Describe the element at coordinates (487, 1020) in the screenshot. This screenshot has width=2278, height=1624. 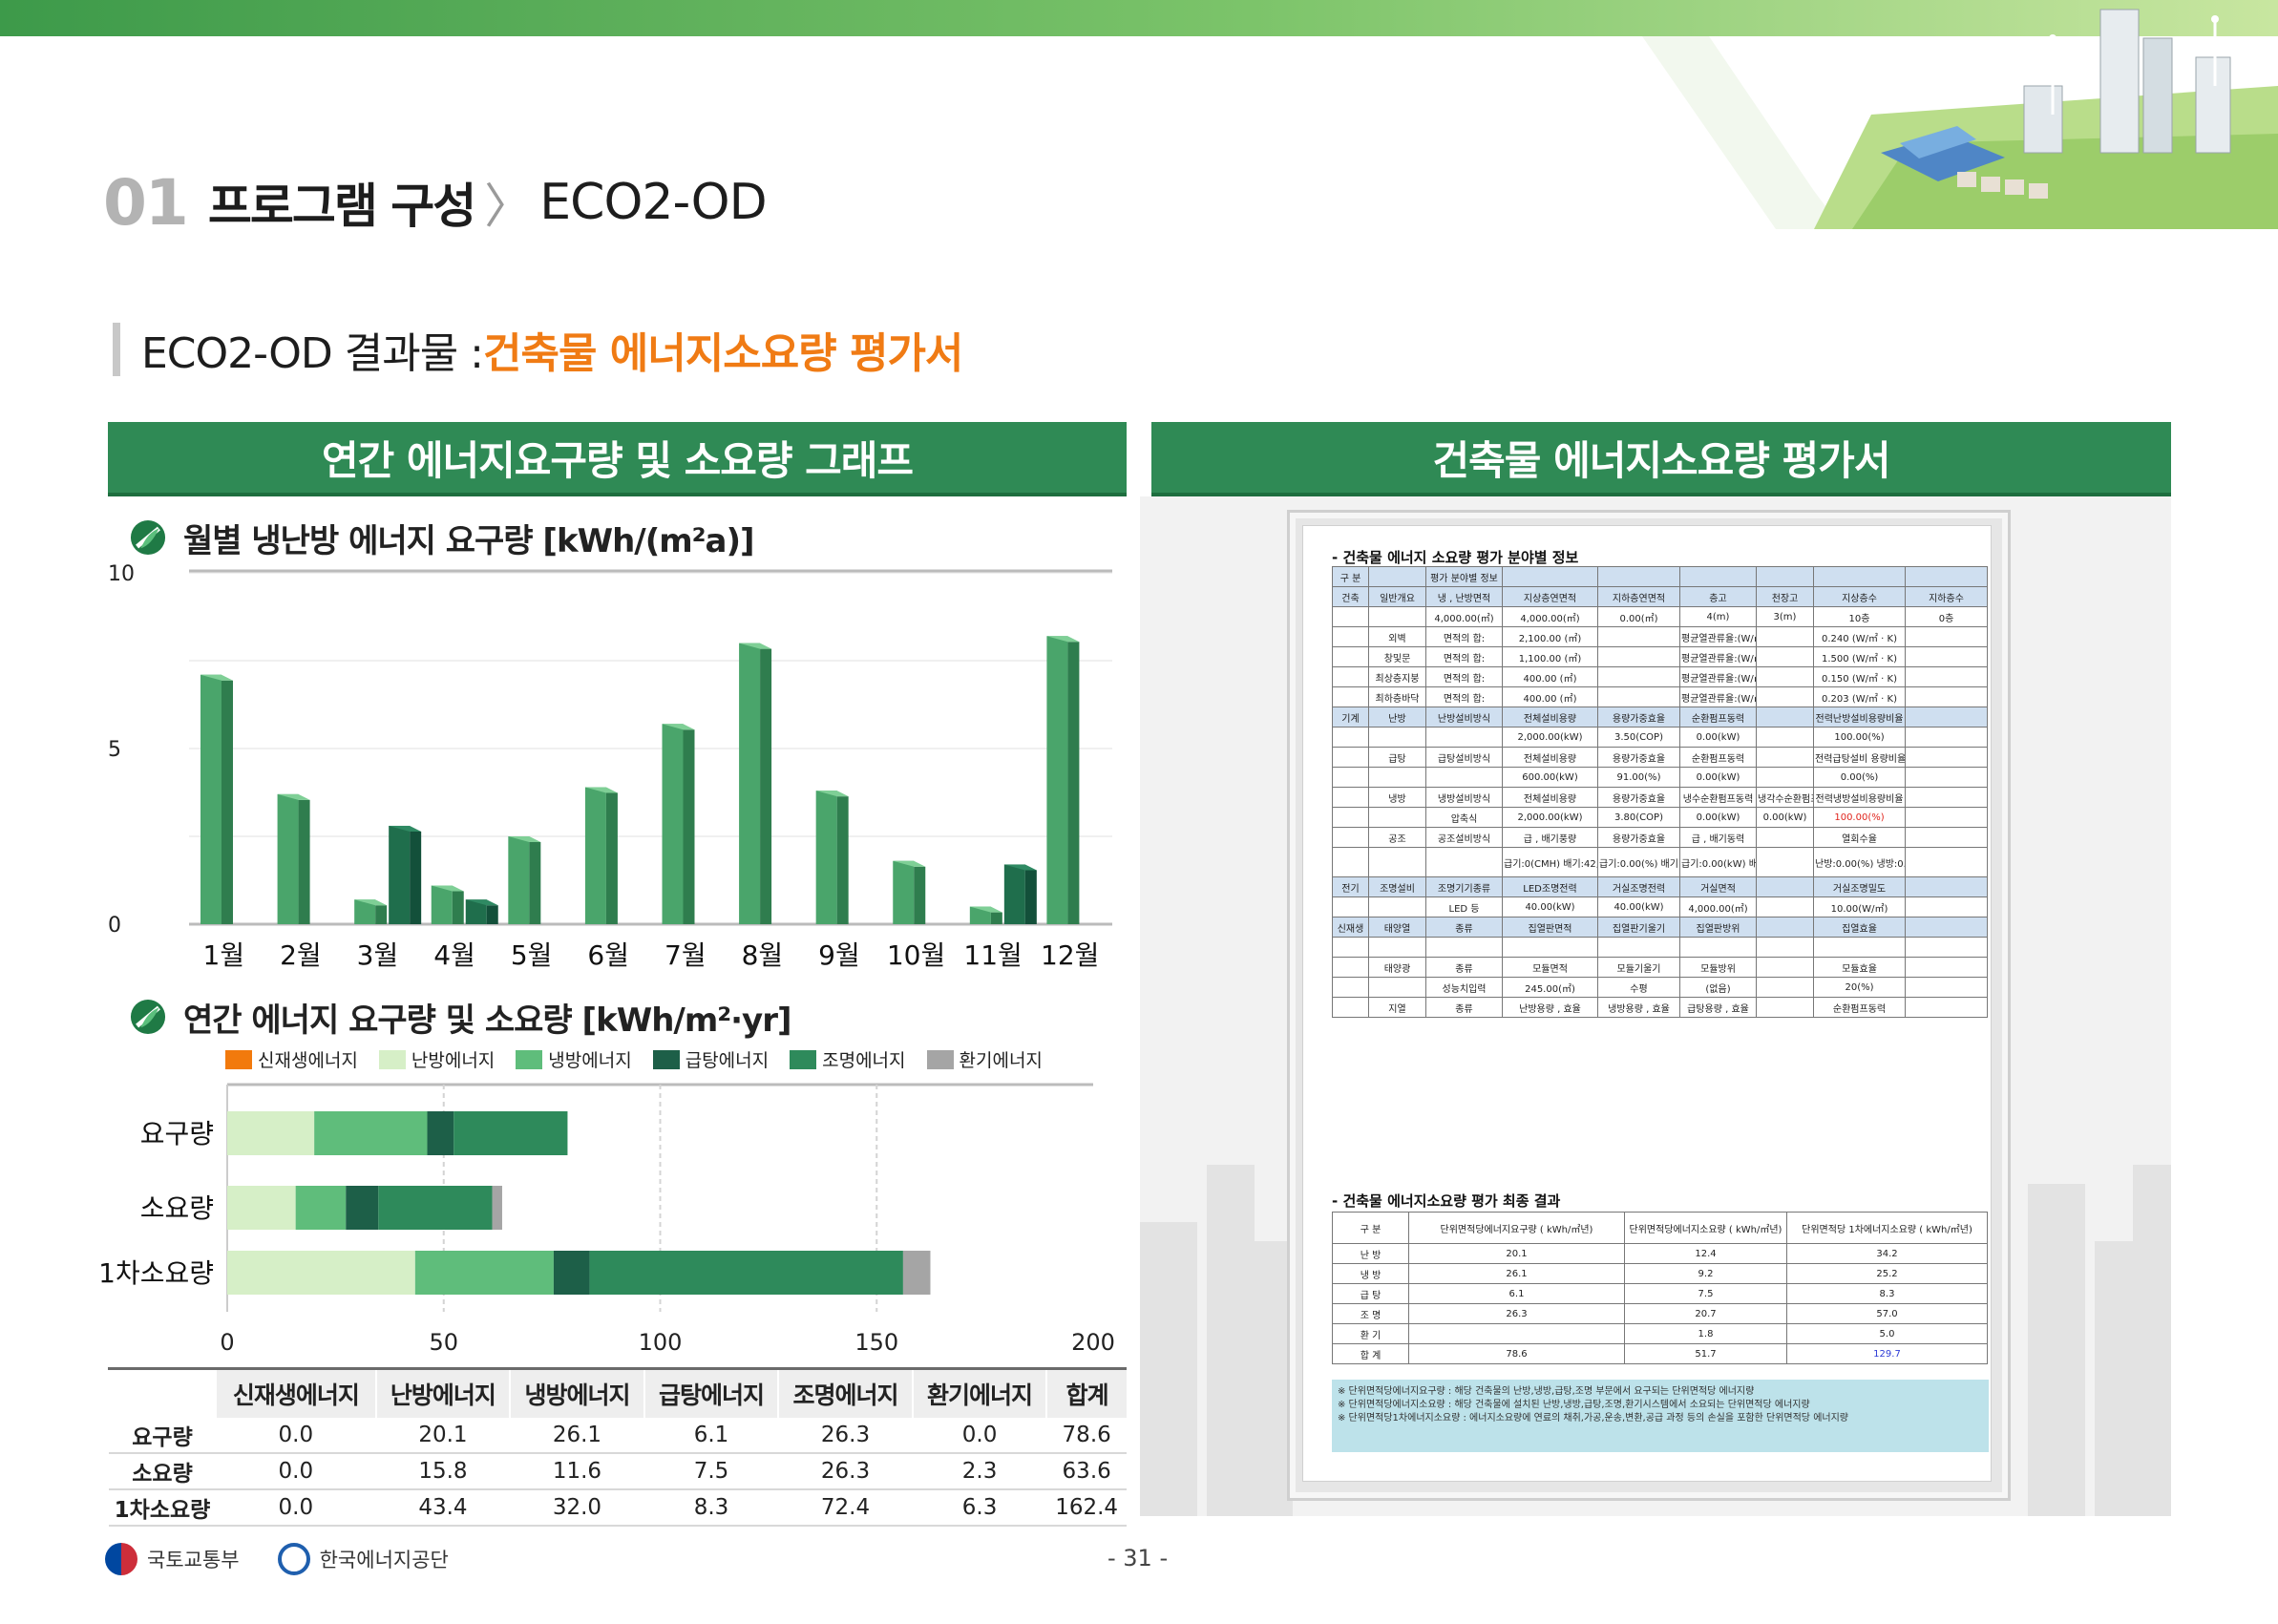
I see `annual-chart-title: 연간 에너지 요구량 및 소요량 [kWh/m²·yr]` at that location.